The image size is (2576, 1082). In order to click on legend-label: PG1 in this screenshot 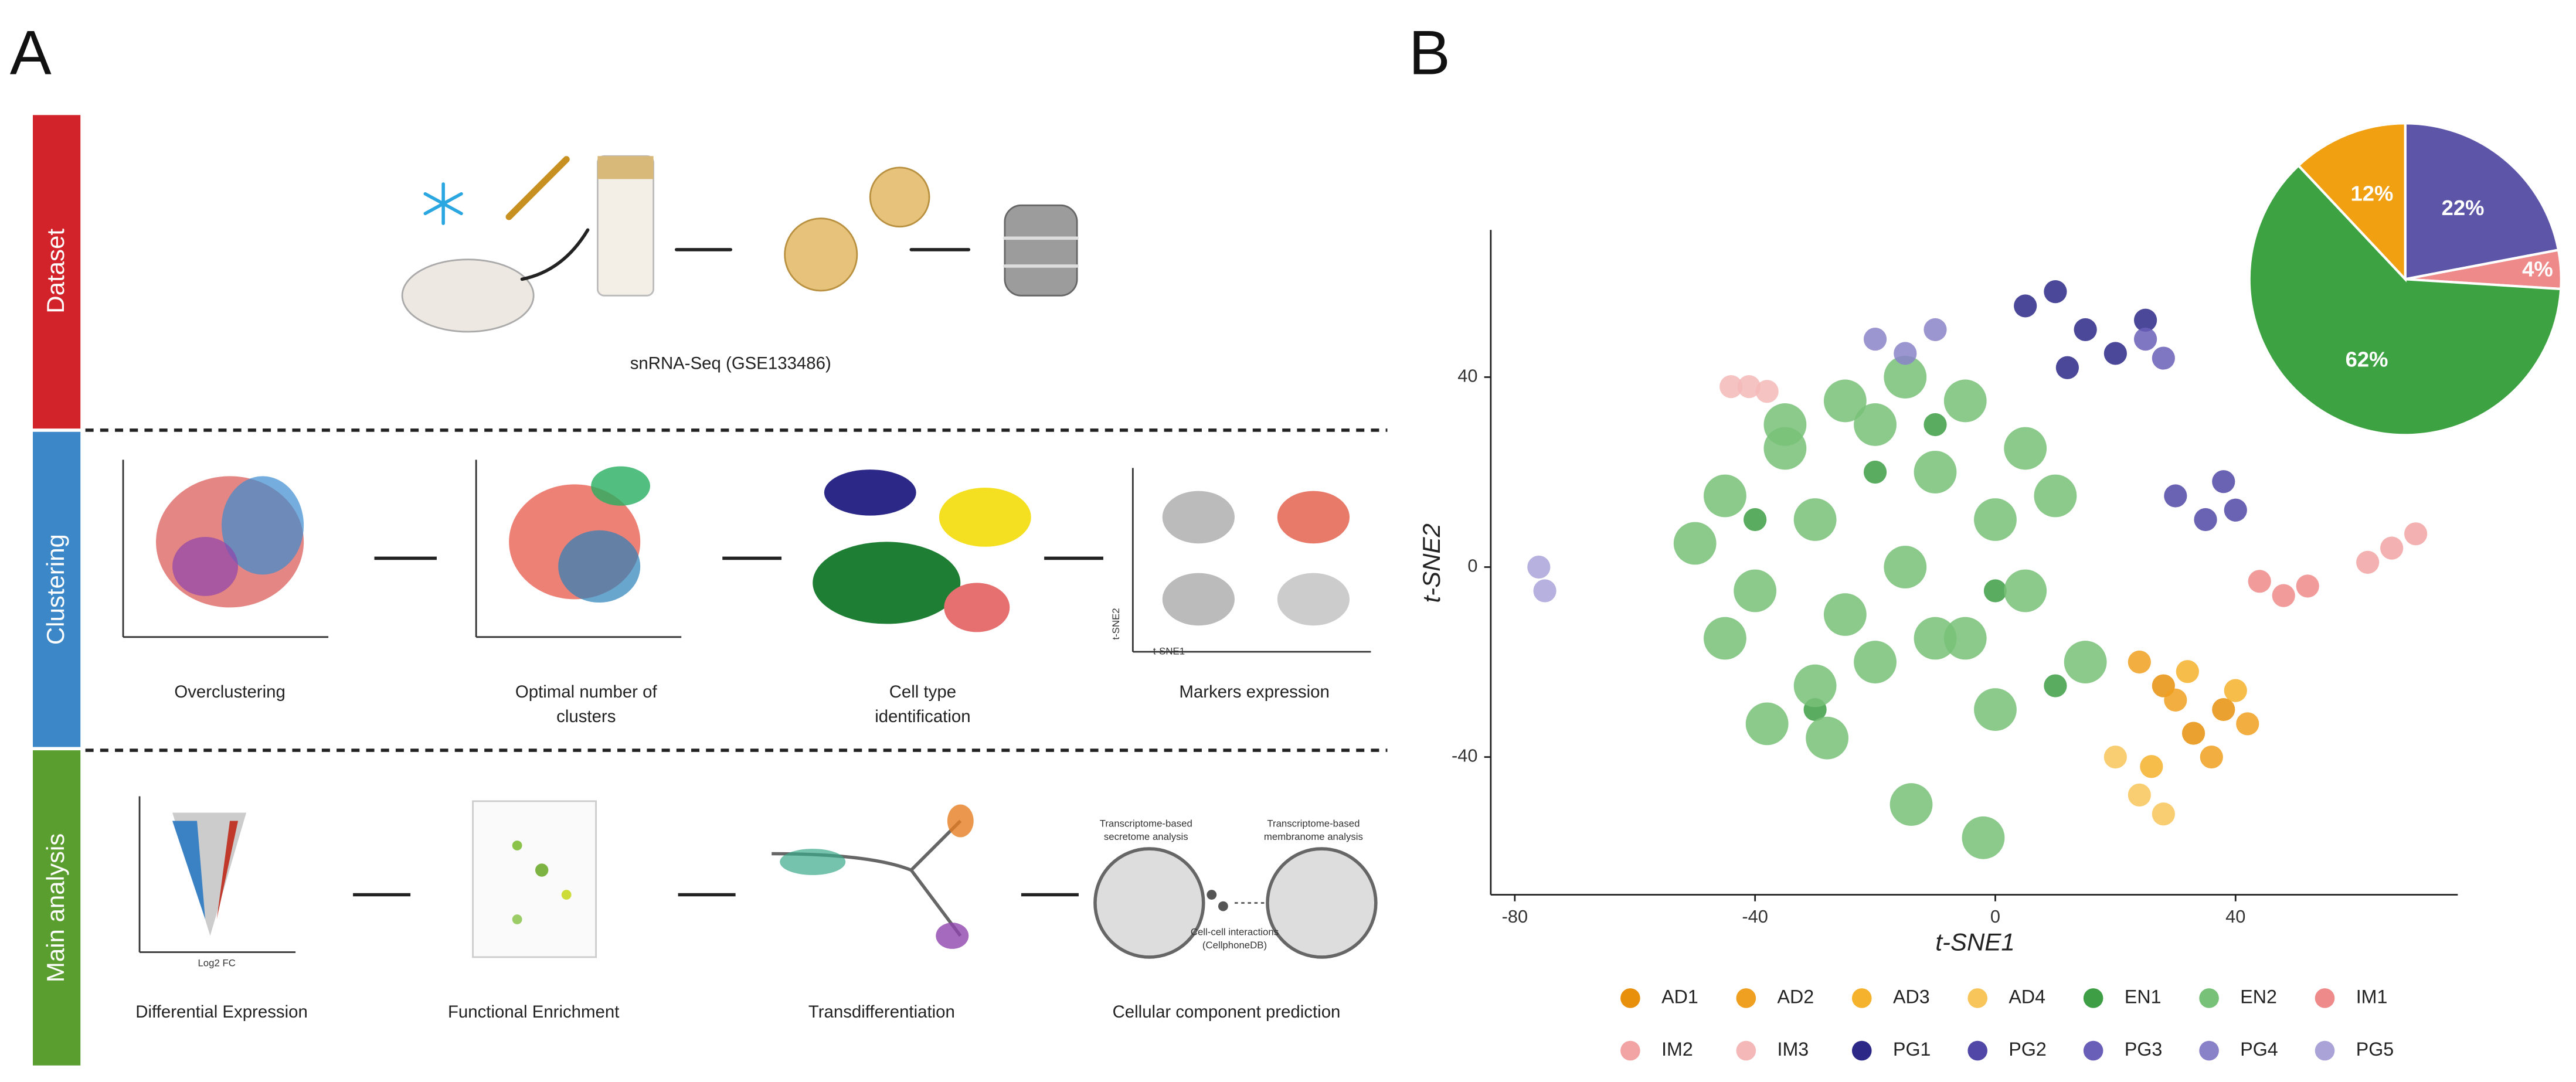, I will do `click(1912, 1049)`.